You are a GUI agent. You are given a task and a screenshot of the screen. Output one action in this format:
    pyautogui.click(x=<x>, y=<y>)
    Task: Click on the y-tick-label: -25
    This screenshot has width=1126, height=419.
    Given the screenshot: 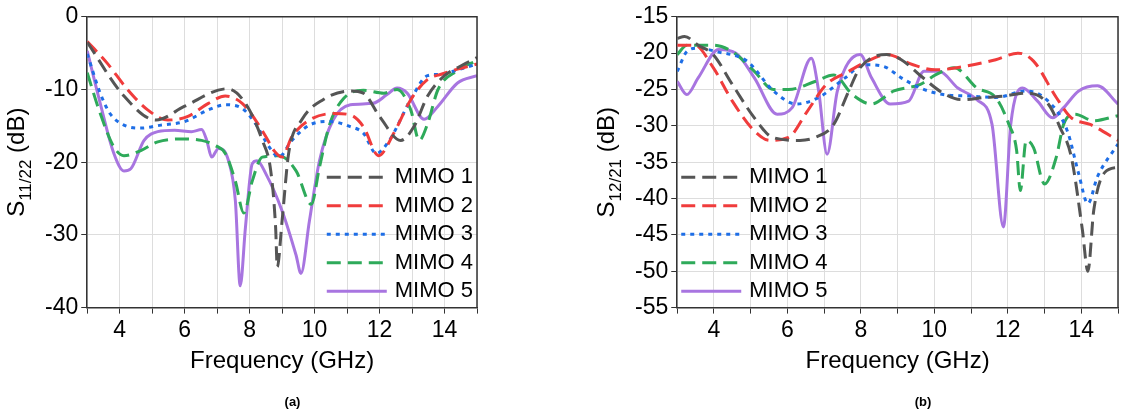 What is the action you would take?
    pyautogui.click(x=651, y=87)
    